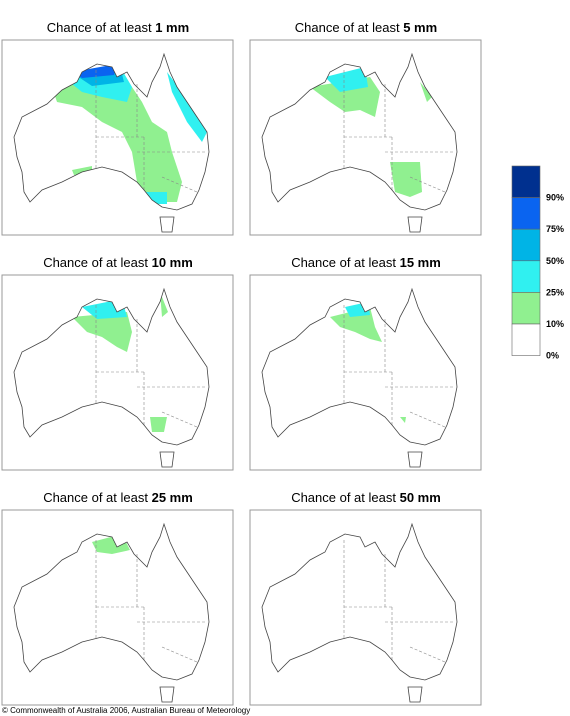 Image resolution: width=570 pixels, height=716 pixels. Describe the element at coordinates (420, 27) in the screenshot. I see `title-amount: 5 mm` at that location.